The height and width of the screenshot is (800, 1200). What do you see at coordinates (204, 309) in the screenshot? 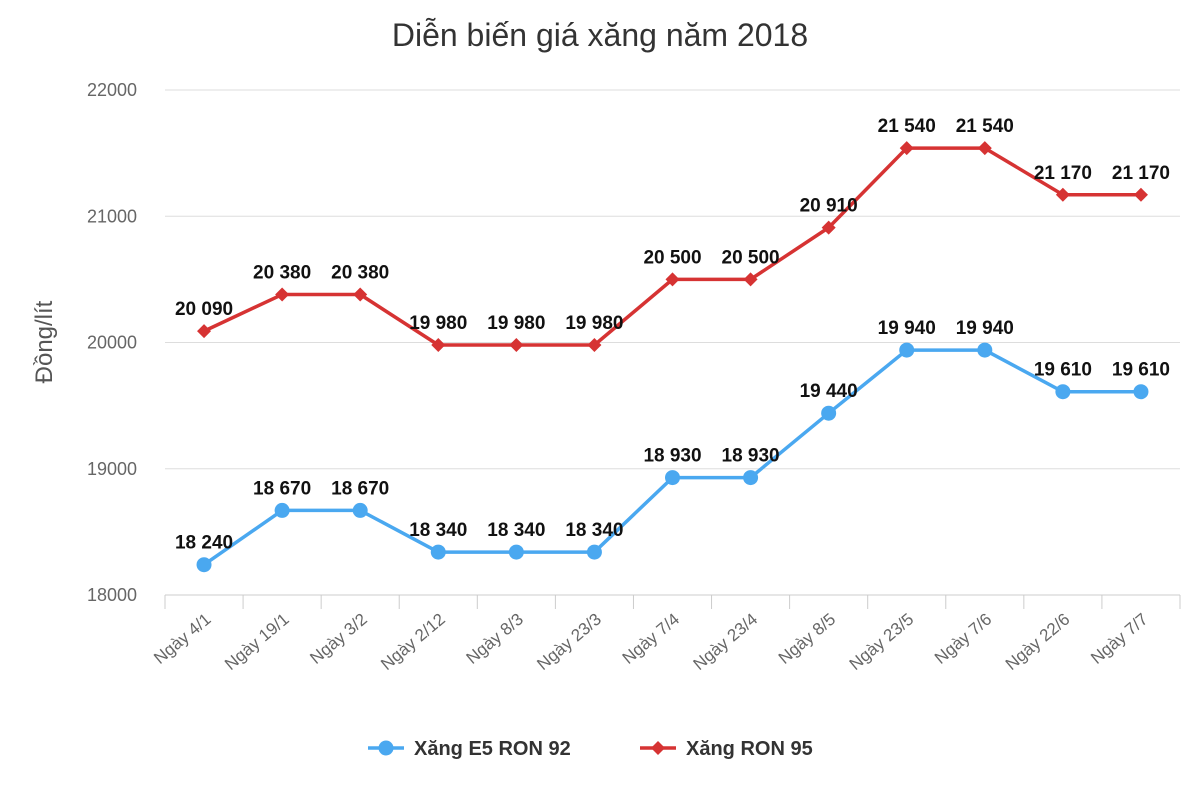
I see `data-label: 20 090` at bounding box center [204, 309].